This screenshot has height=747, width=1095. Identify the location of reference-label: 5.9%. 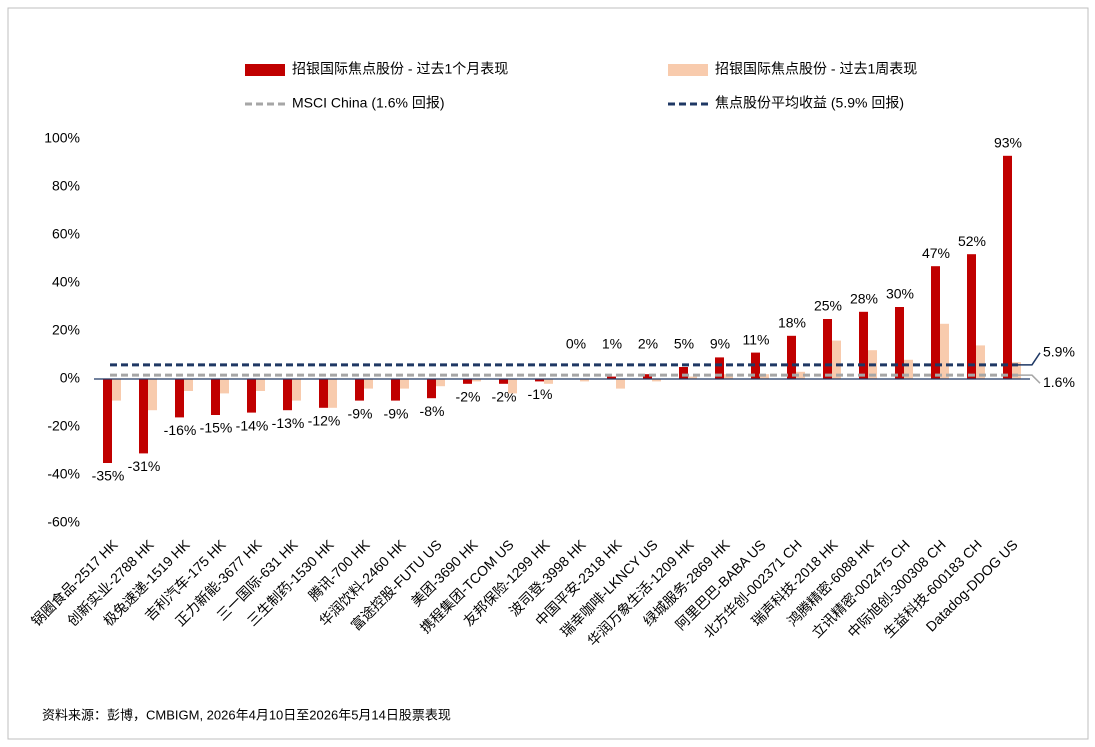
(1059, 352).